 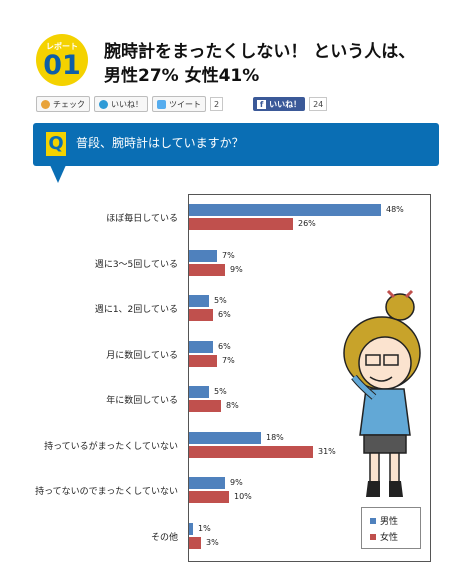 What do you see at coordinates (212, 542) in the screenshot?
I see `value-label-female: 3%` at bounding box center [212, 542].